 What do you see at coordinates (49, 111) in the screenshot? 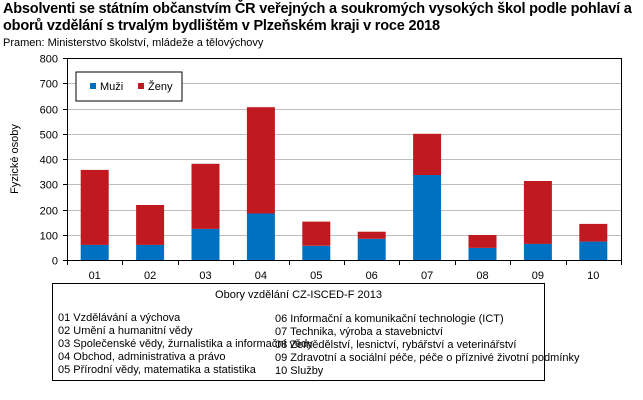
I see `y-tick-label: 600` at bounding box center [49, 111].